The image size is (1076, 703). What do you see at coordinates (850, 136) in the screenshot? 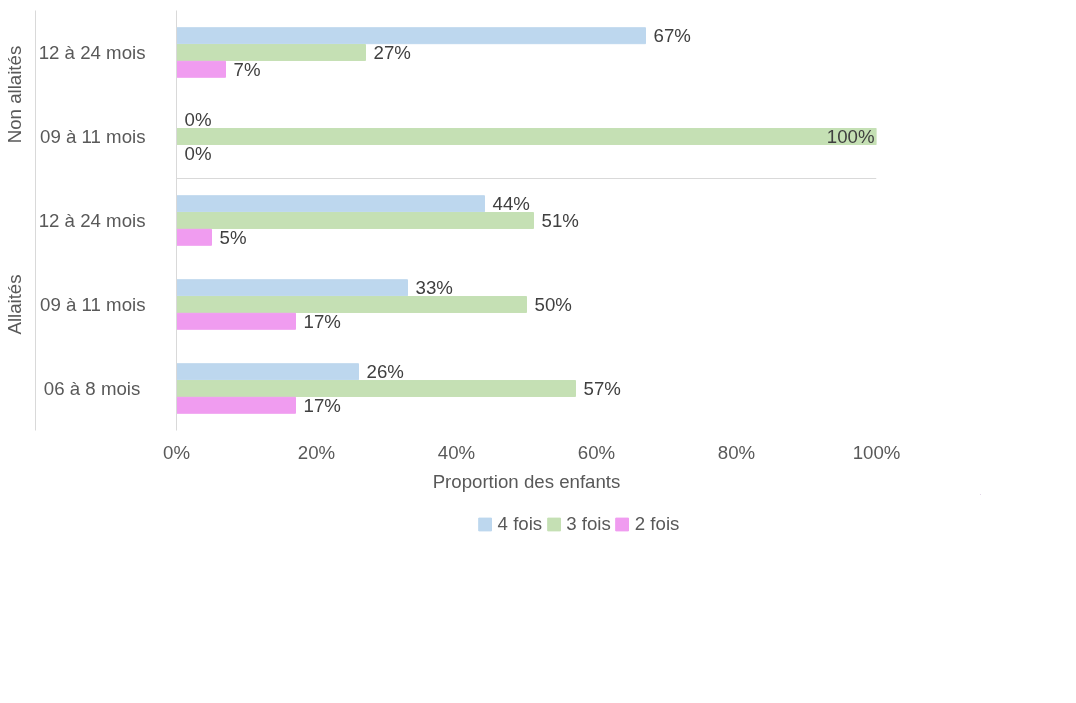
I see `data-label: 100%` at bounding box center [850, 136].